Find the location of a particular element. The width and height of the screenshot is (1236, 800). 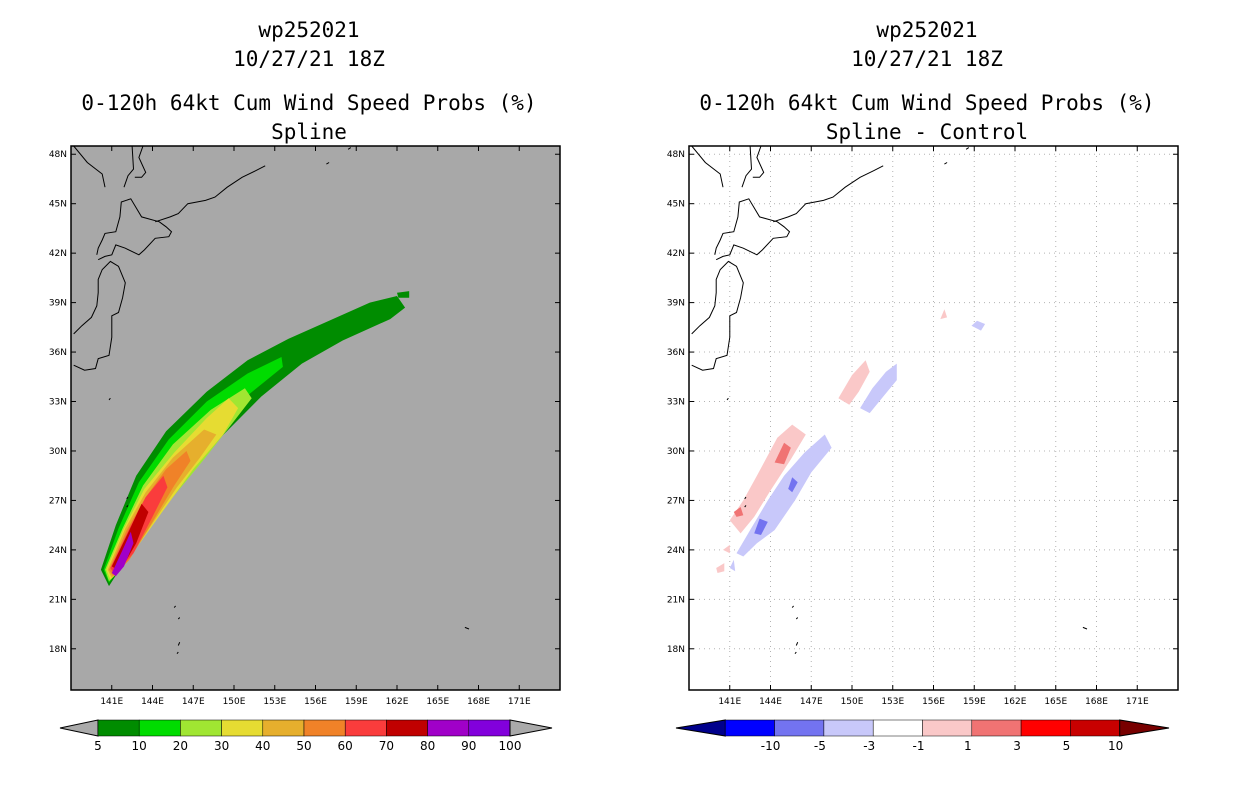

x-tick-label: 159E is located at coordinates (356, 702).